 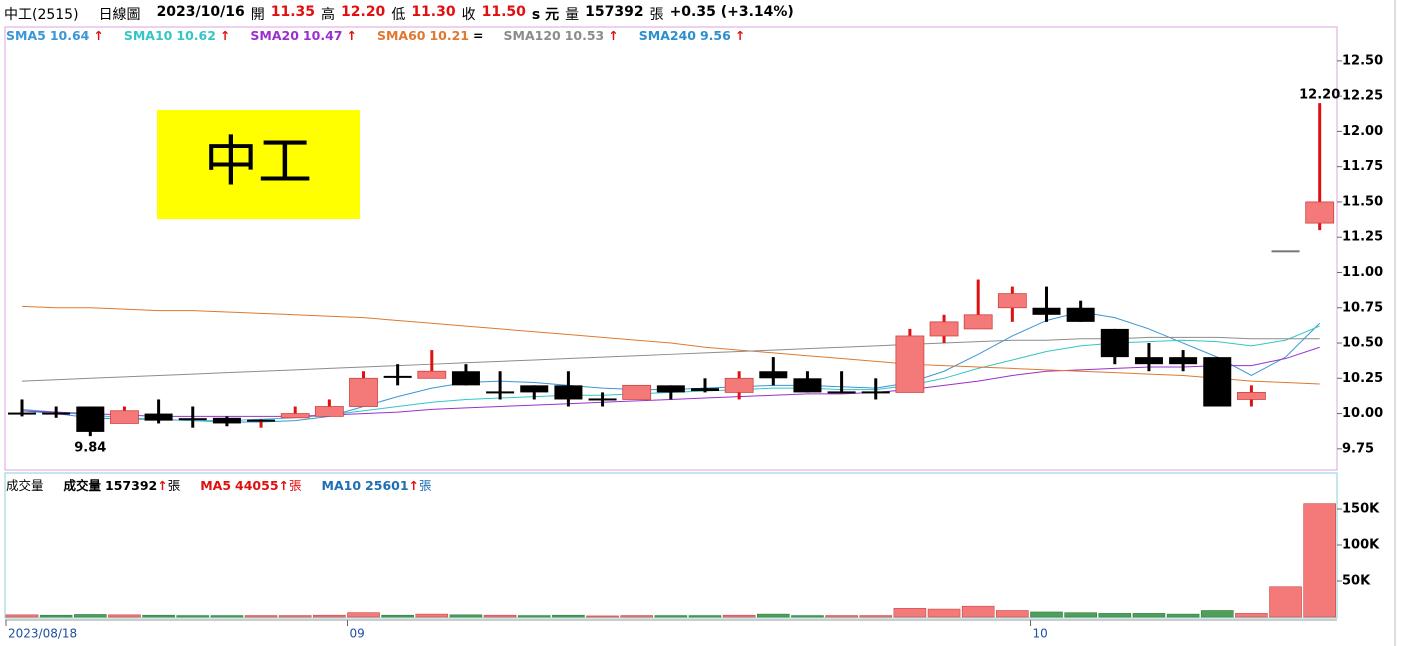 What do you see at coordinates (731, 12) in the screenshot?
I see `change: +0.35 (+3.14%)` at bounding box center [731, 12].